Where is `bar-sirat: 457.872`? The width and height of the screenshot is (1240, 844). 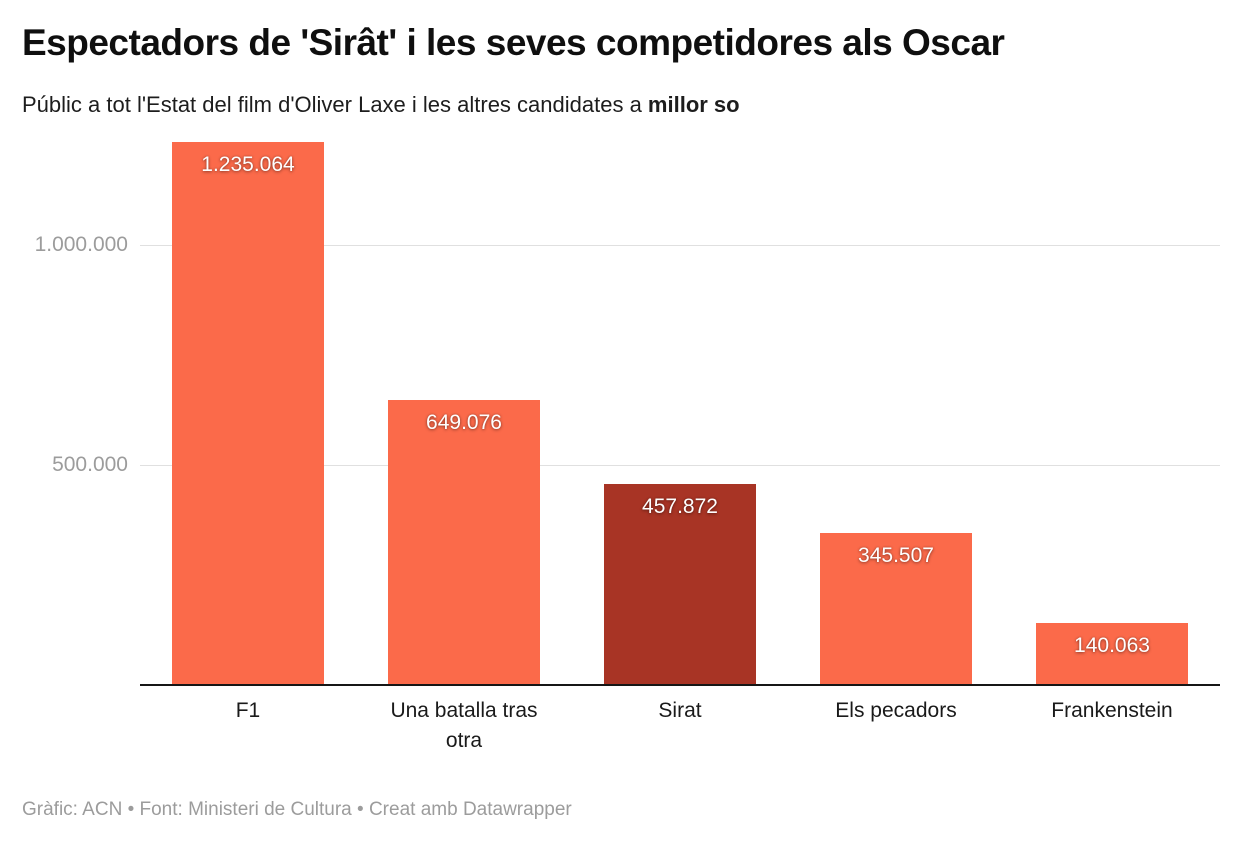 bar-sirat: 457.872 is located at coordinates (680, 584).